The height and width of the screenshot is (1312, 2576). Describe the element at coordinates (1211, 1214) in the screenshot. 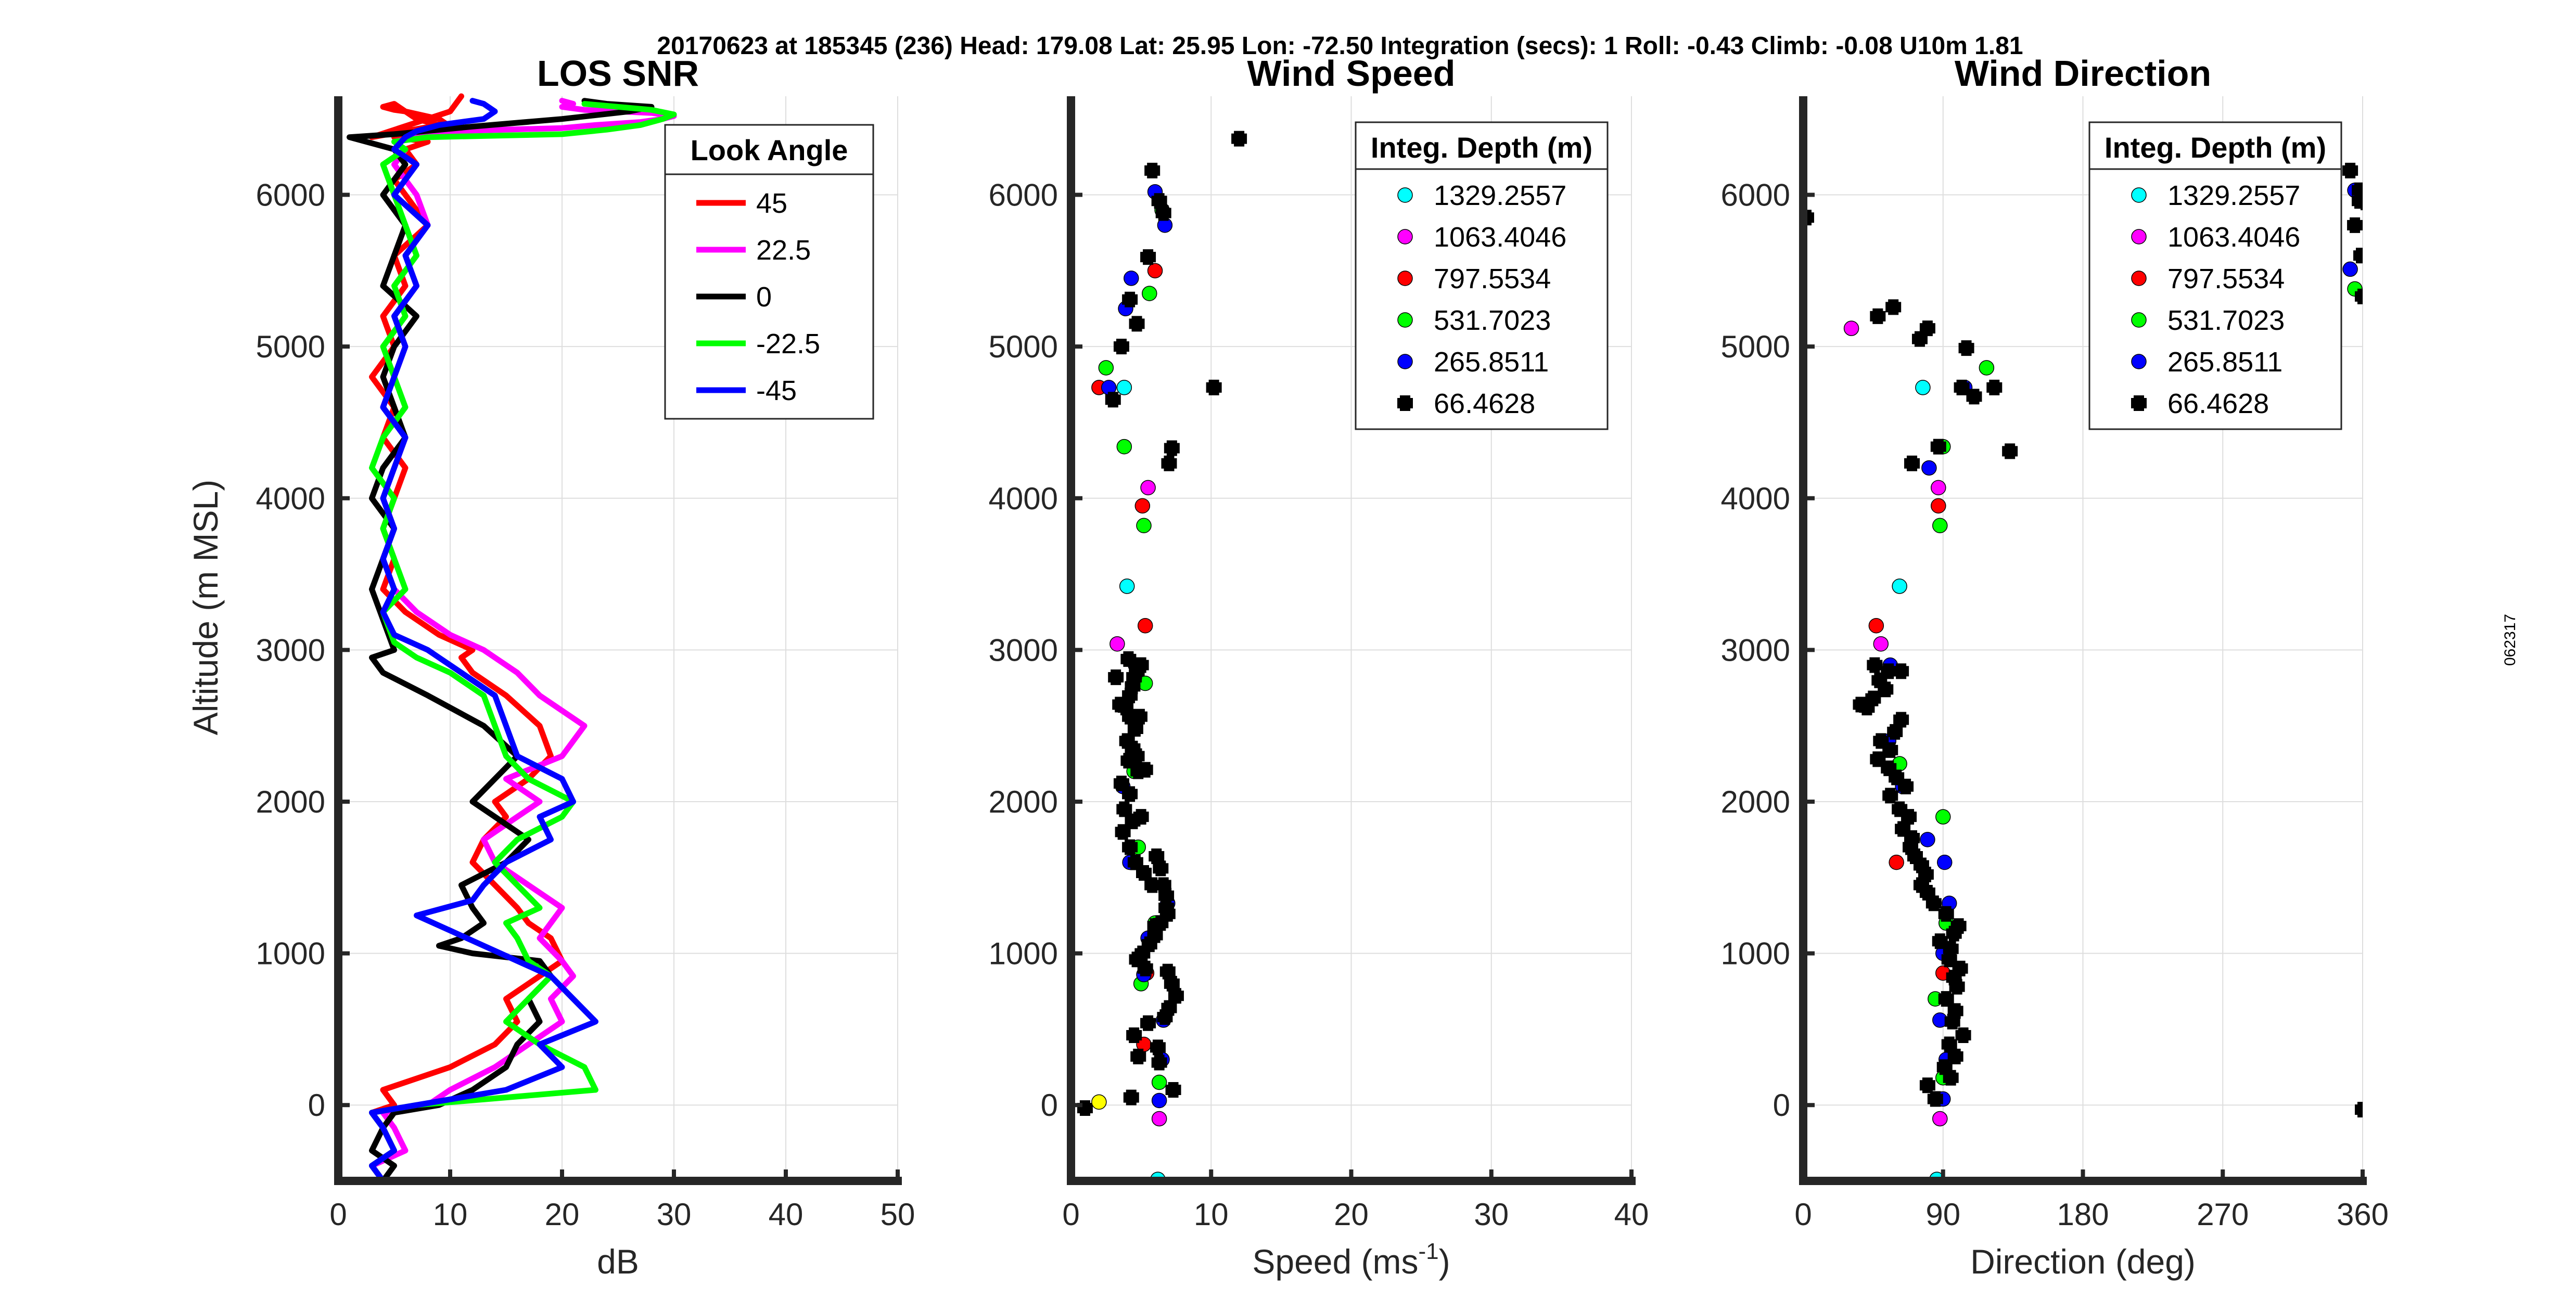

I see `x-tick-label: 10` at that location.